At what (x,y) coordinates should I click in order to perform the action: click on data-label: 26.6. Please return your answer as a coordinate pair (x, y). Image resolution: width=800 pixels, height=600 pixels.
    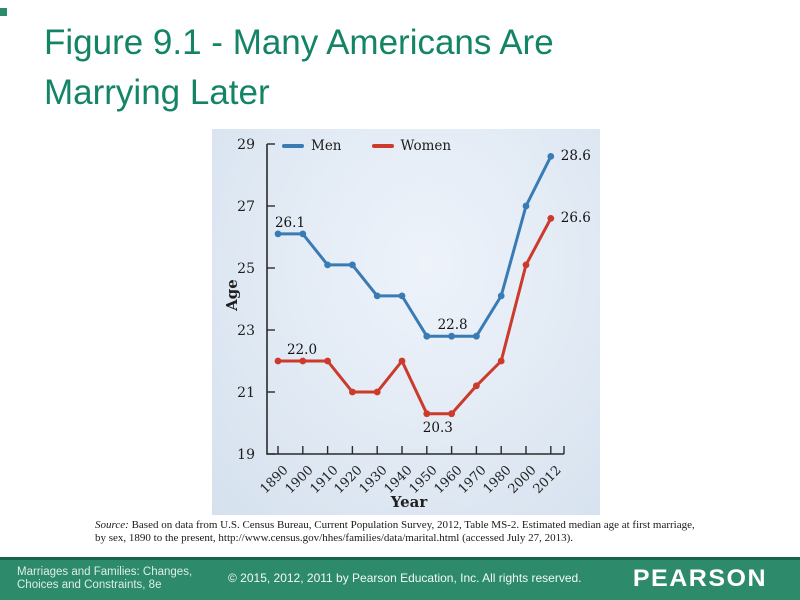
    Looking at the image, I should click on (575, 218).